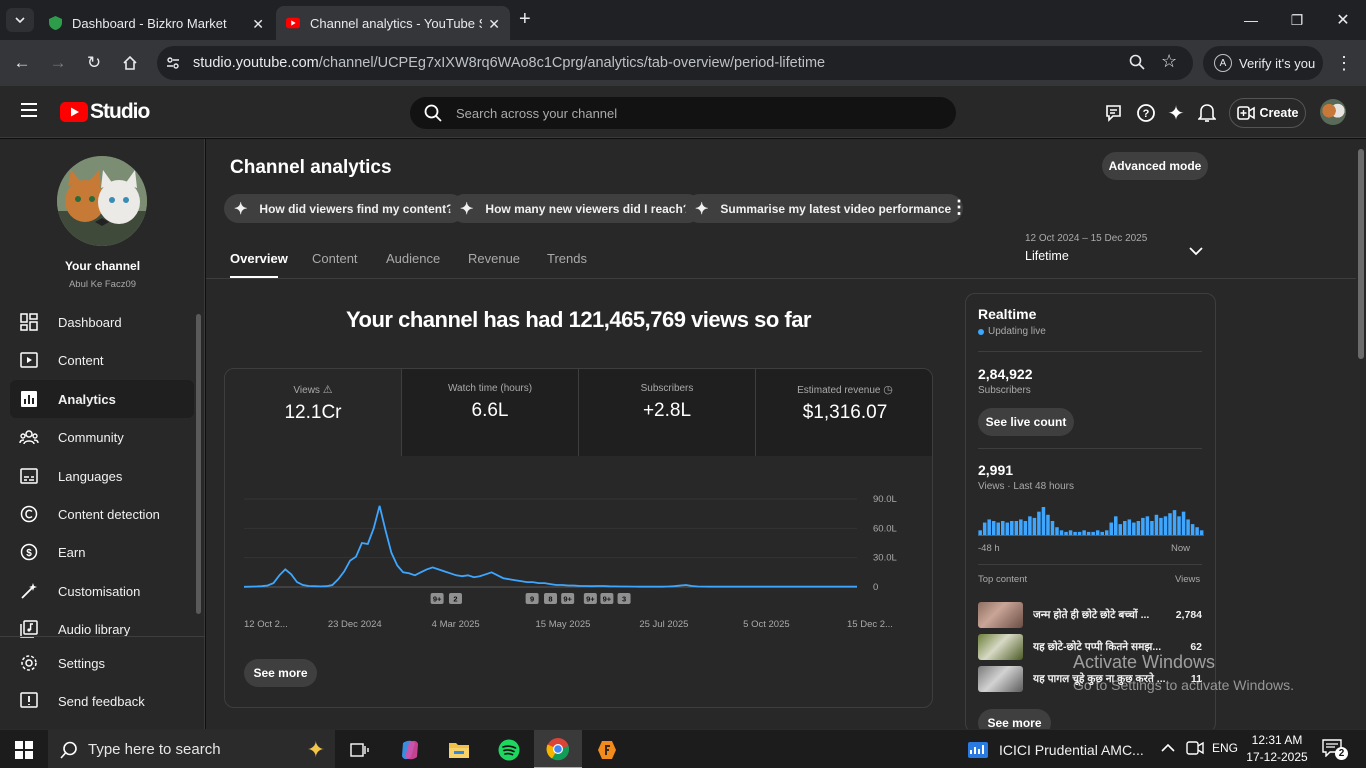 The width and height of the screenshot is (1366, 768). Describe the element at coordinates (1277, 749) in the screenshot. I see `taskbar-clock: 12:31 AM 17-12-2025` at that location.